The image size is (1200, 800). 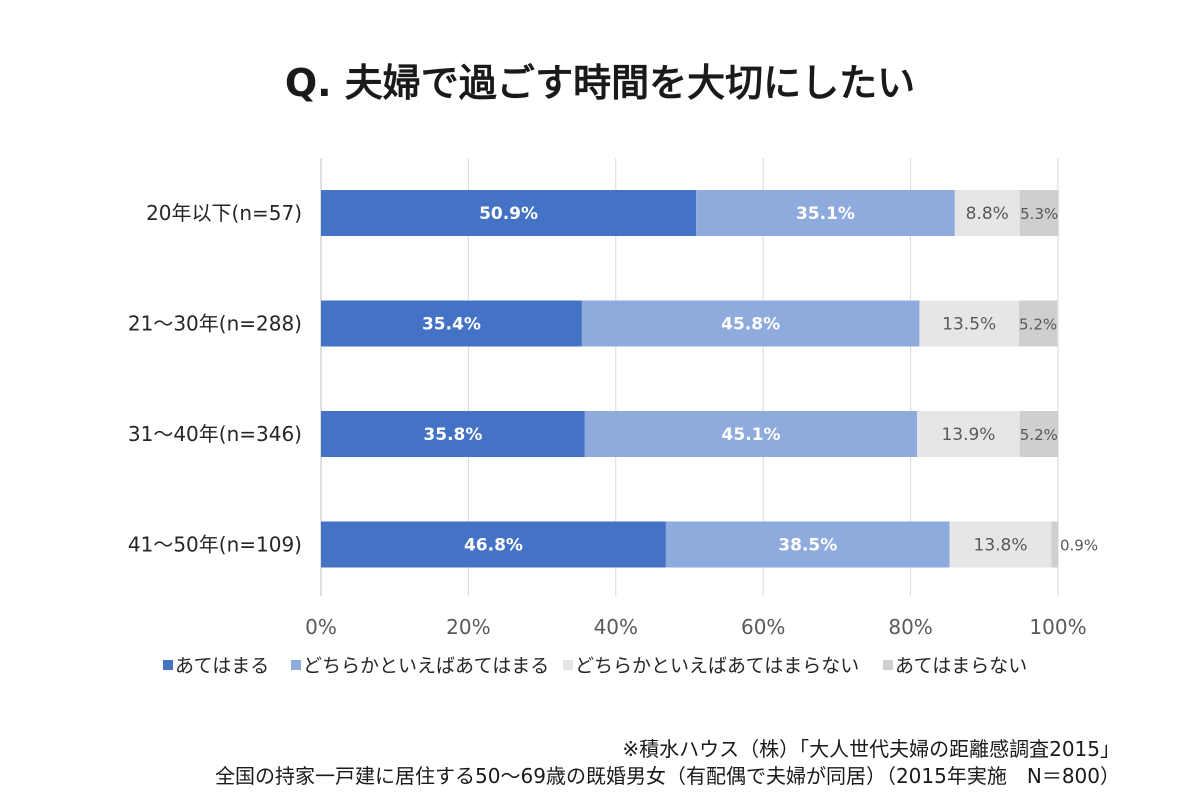 I want to click on data-label-0-1: 35.1%, so click(x=825, y=214).